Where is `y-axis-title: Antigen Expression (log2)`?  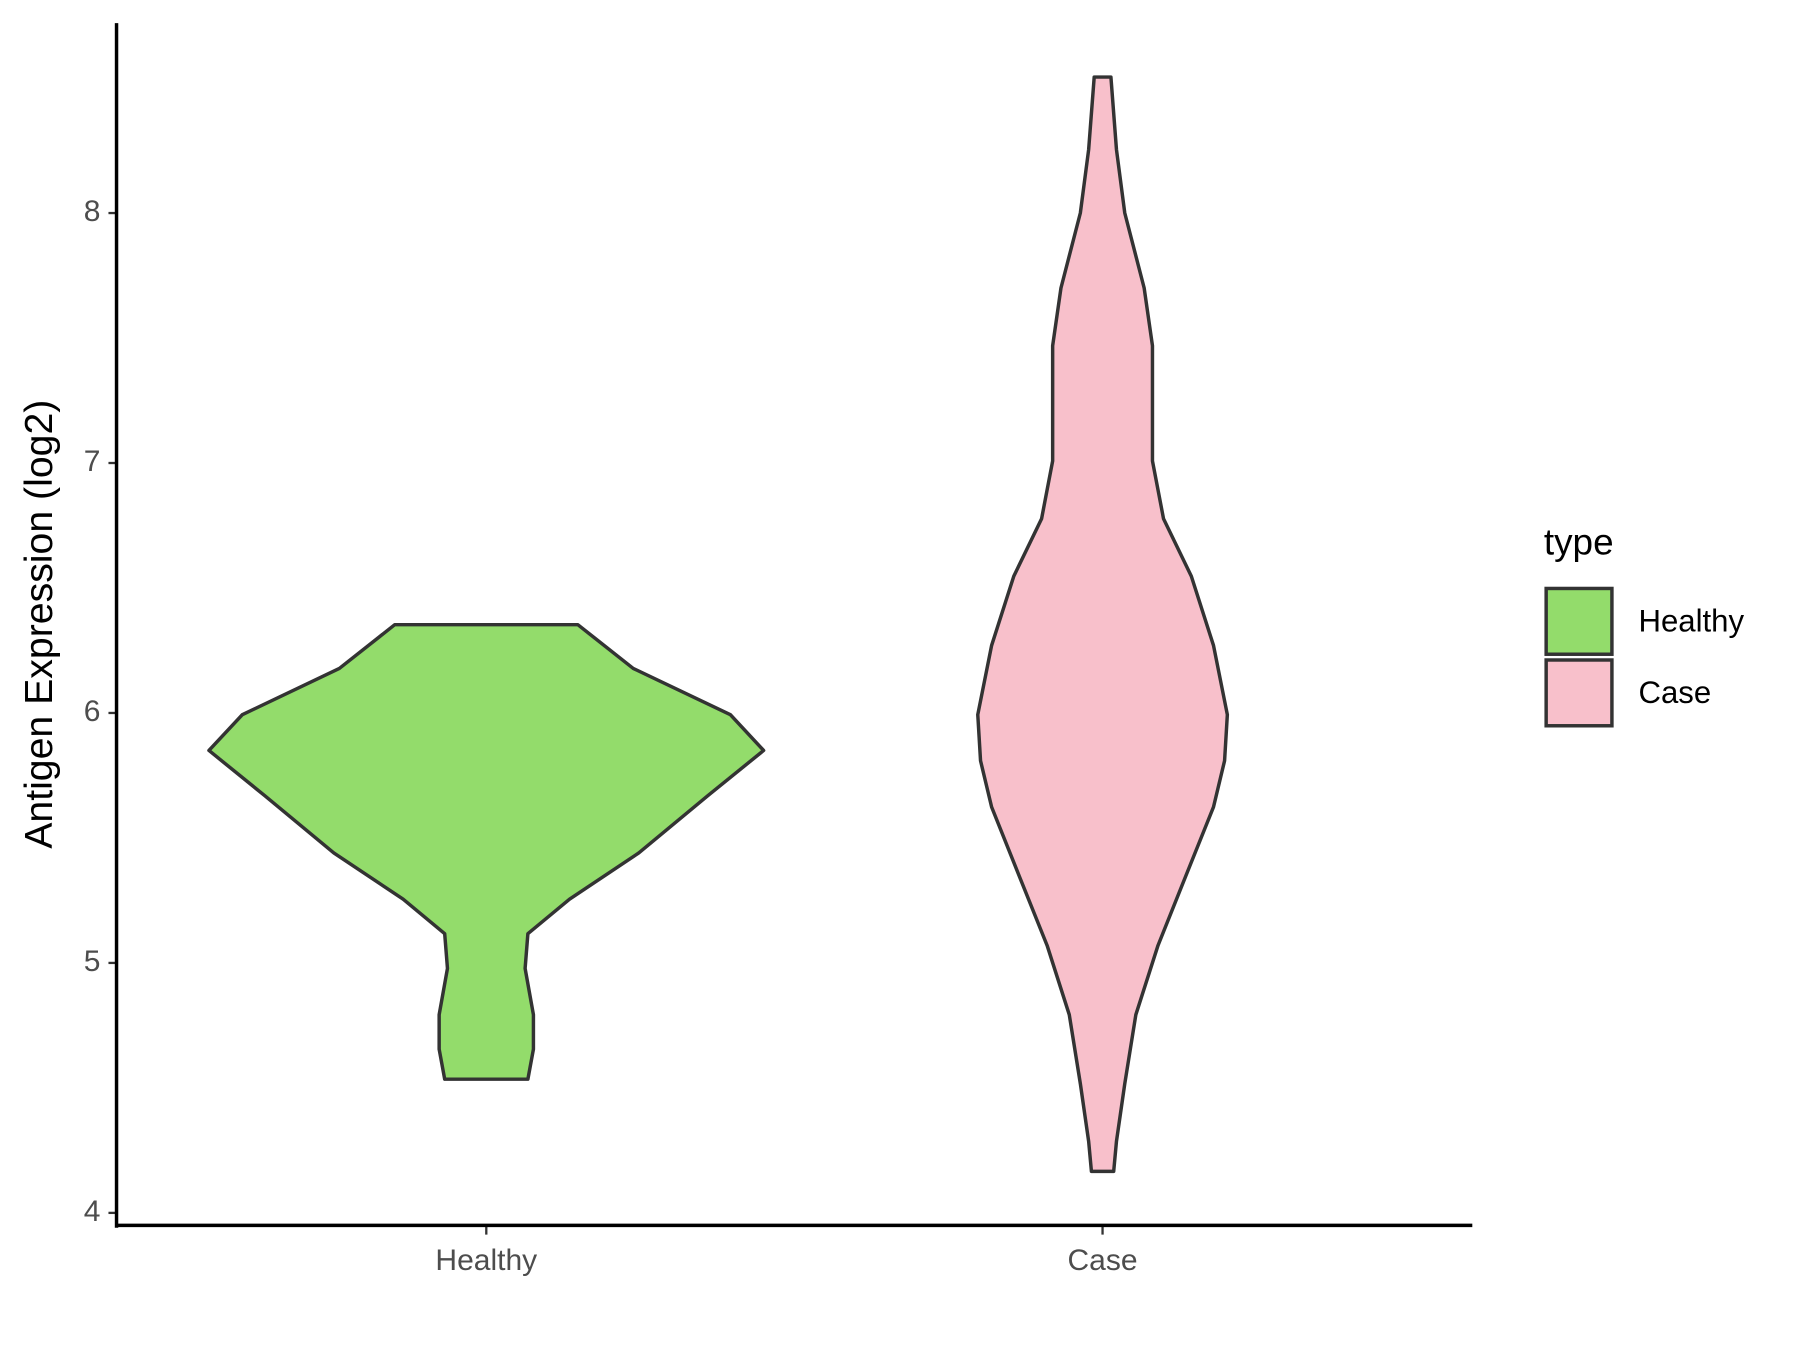
y-axis-title: Antigen Expression (log2) is located at coordinates (39, 624).